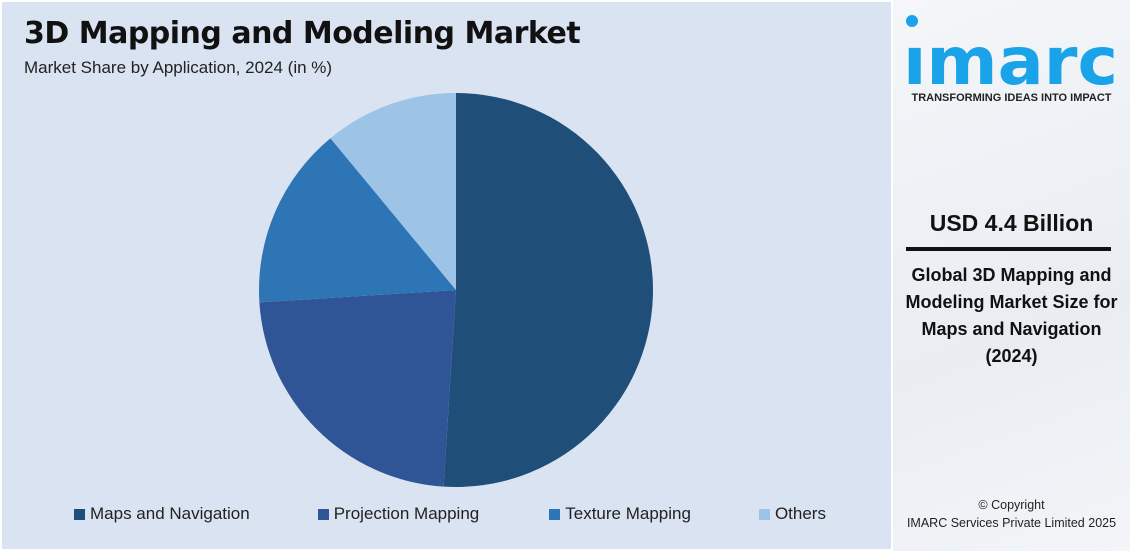 The height and width of the screenshot is (551, 1130). Describe the element at coordinates (800, 513) in the screenshot. I see `legend-label: Others` at that location.